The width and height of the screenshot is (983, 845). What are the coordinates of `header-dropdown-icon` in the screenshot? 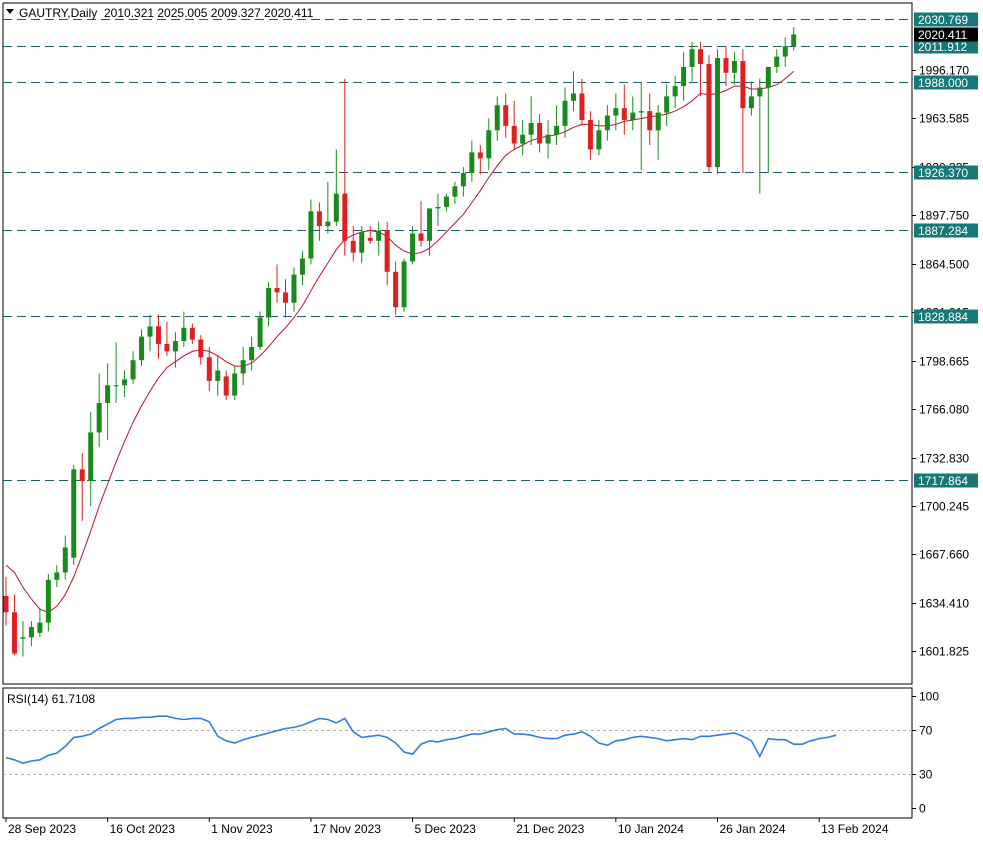 It's located at (10, 11).